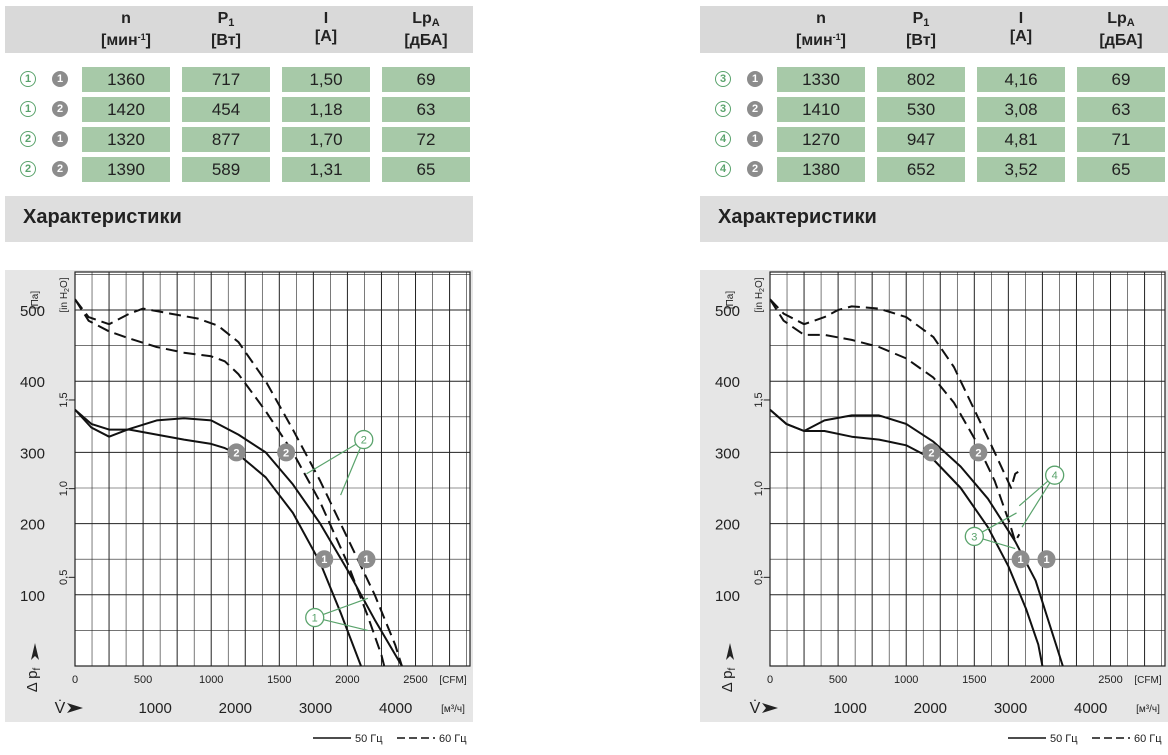  What do you see at coordinates (727, 596) in the screenshot?
I see `y-tick-label-pa: 100` at bounding box center [727, 596].